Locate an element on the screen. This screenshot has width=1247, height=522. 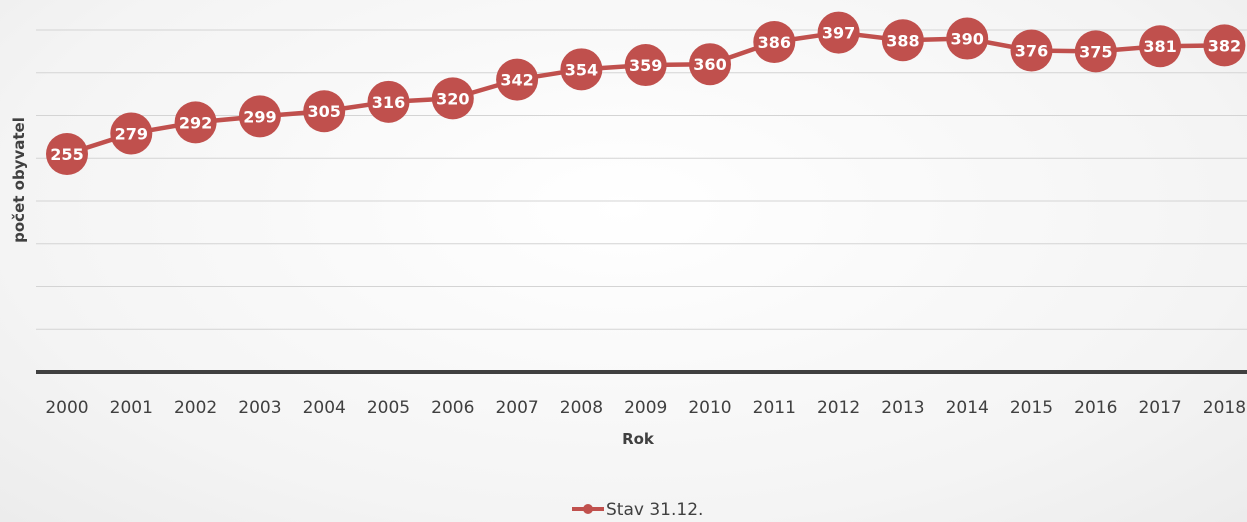
data-label: 305 is located at coordinates (323, 111).